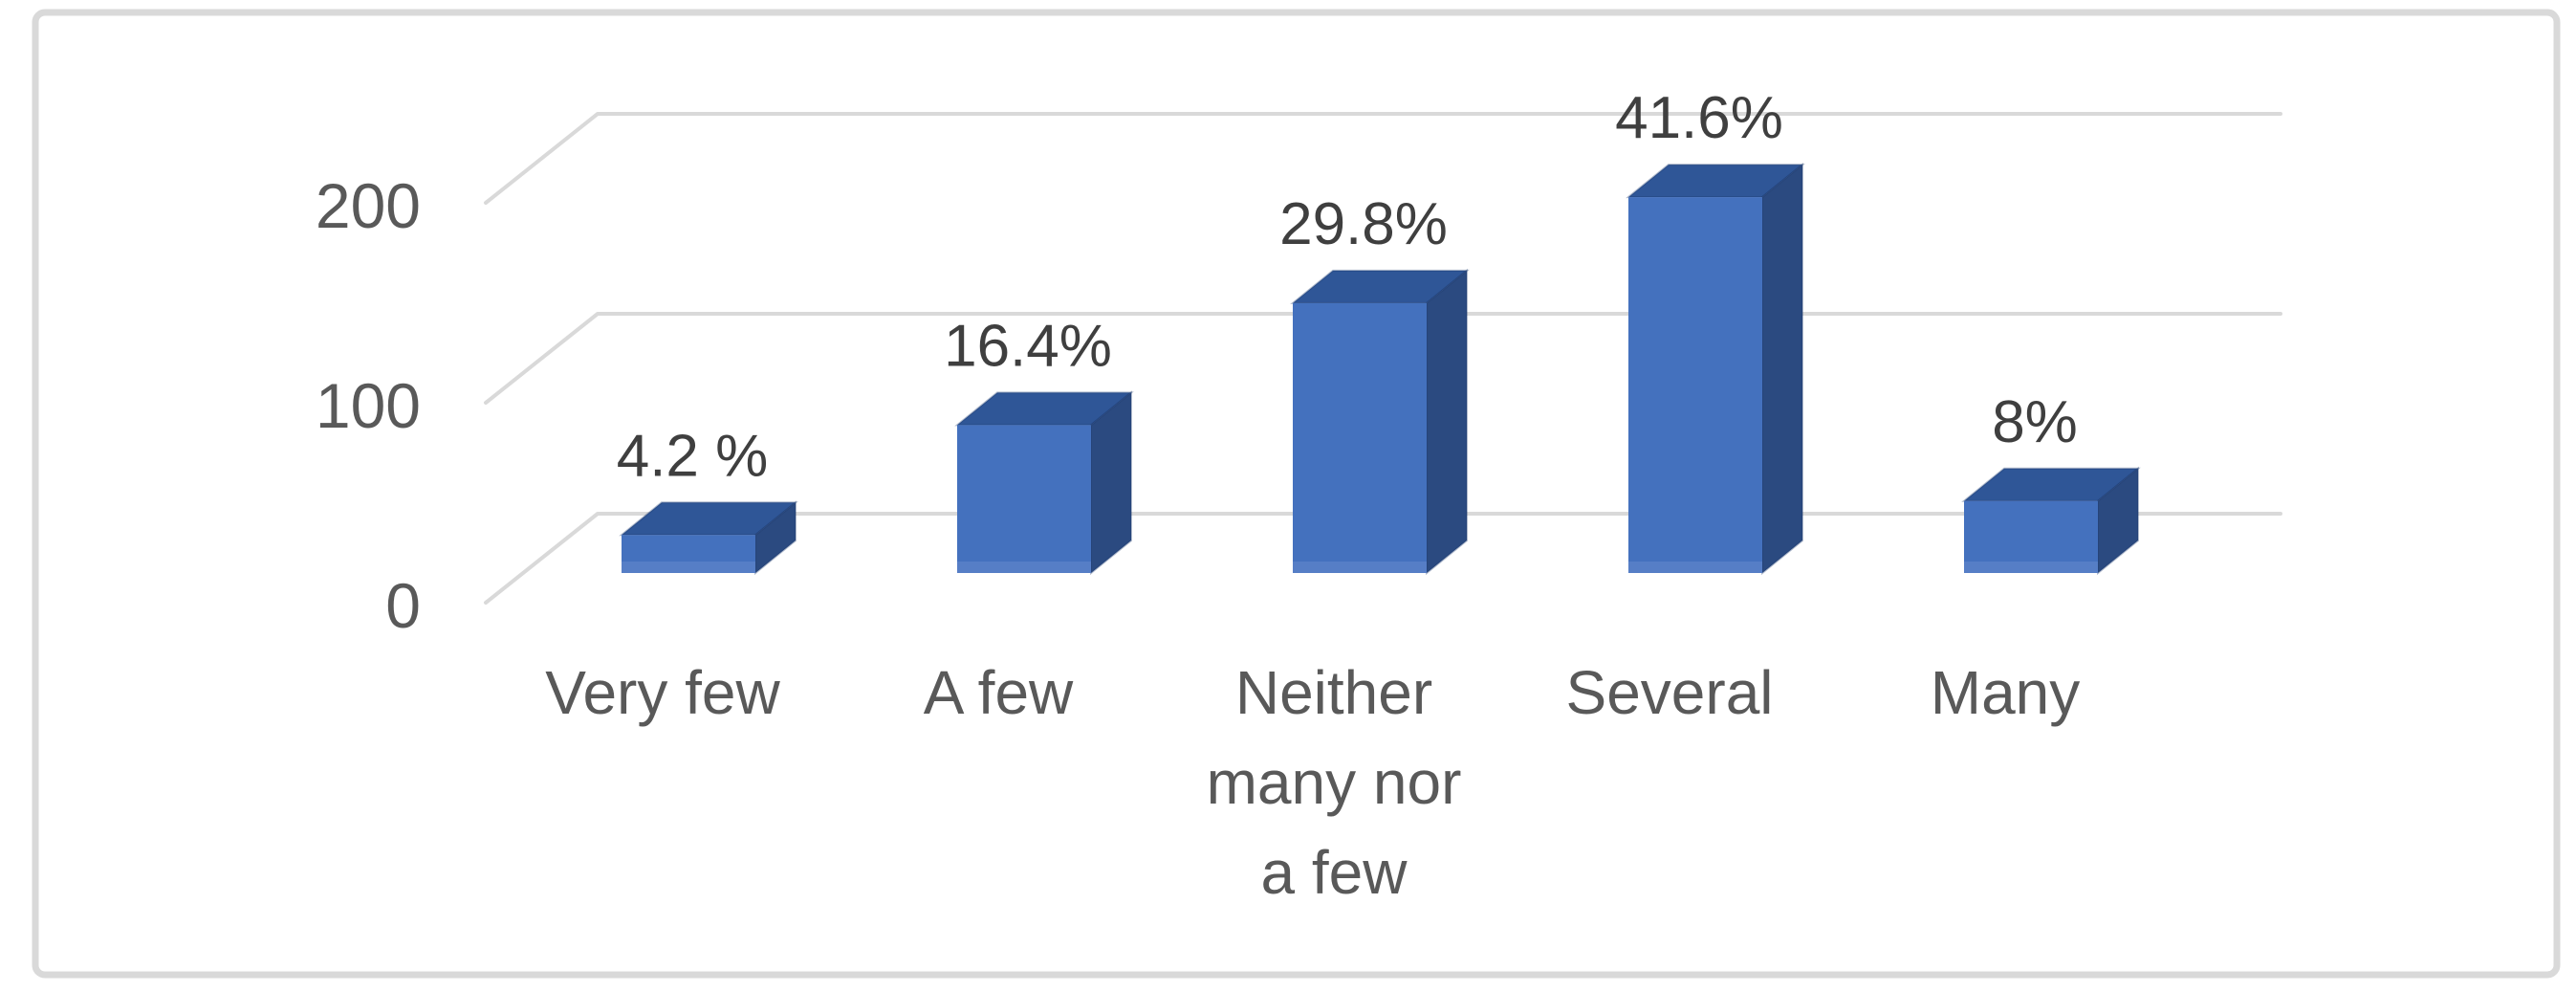  What do you see at coordinates (403, 605) in the screenshot?
I see `y-tick-label: 0` at bounding box center [403, 605].